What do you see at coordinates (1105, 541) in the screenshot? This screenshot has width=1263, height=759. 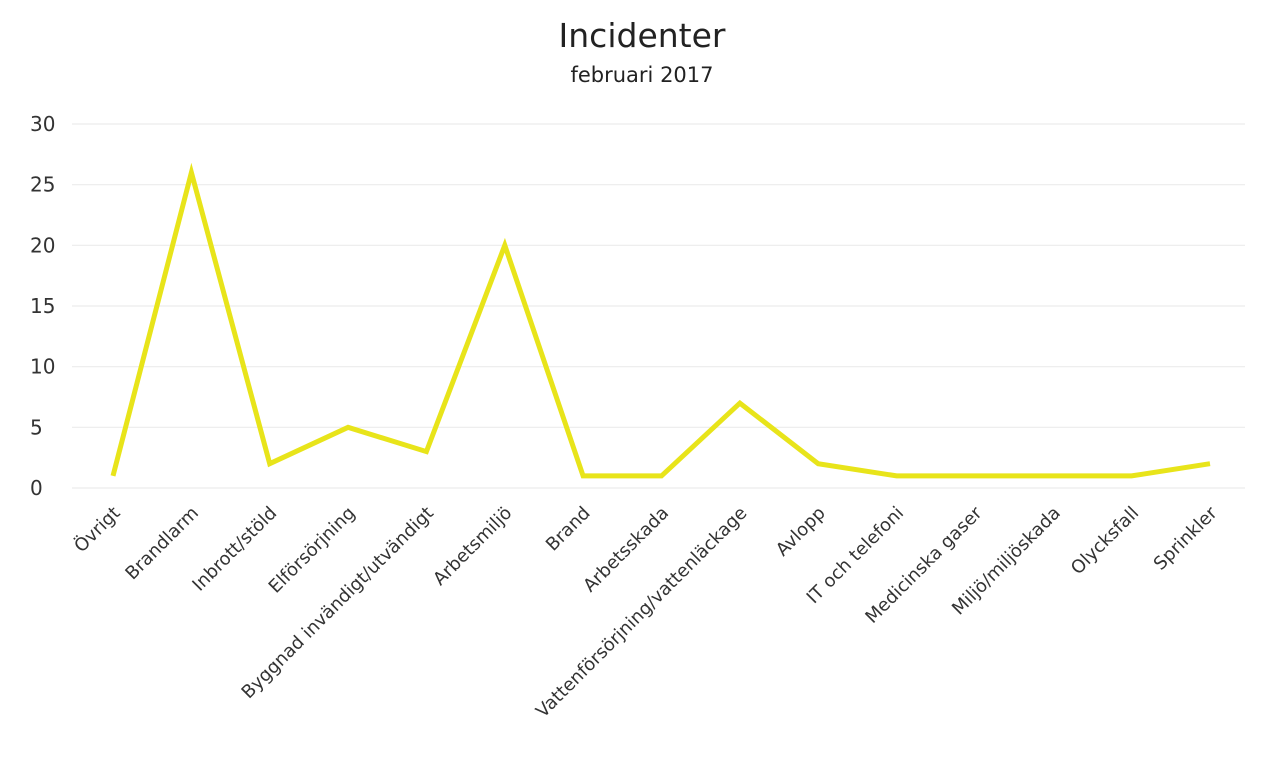 I see `x-category-label: Olycksfall` at bounding box center [1105, 541].